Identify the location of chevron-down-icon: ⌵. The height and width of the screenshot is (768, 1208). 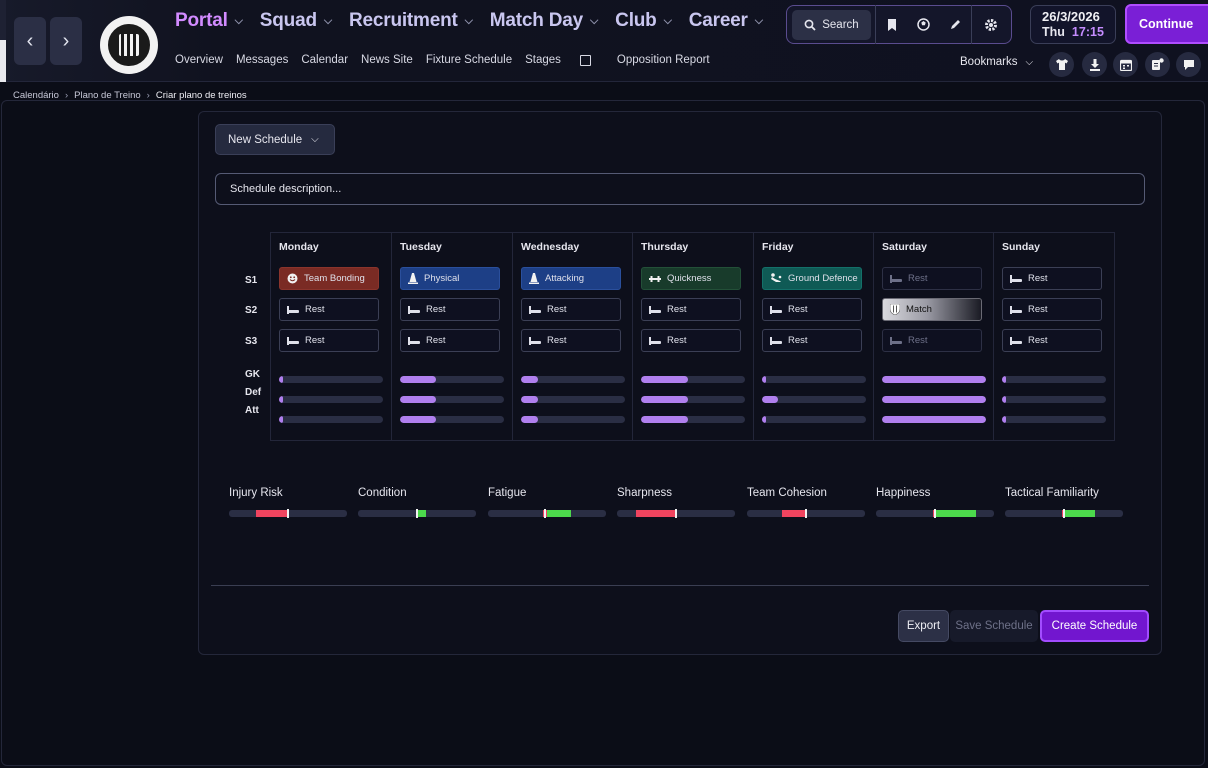
(667, 20).